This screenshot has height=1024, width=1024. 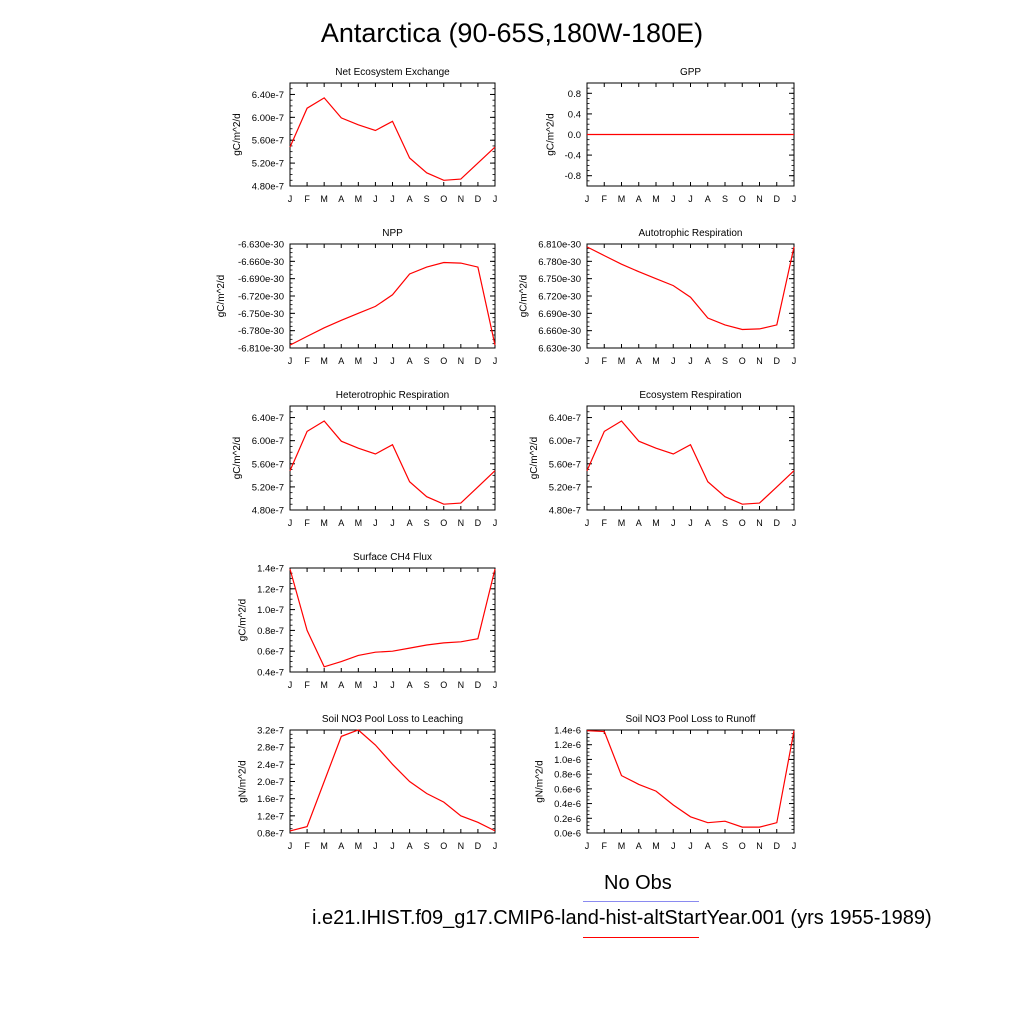 I want to click on y-tick-label: 6.40e-7, so click(x=268, y=418).